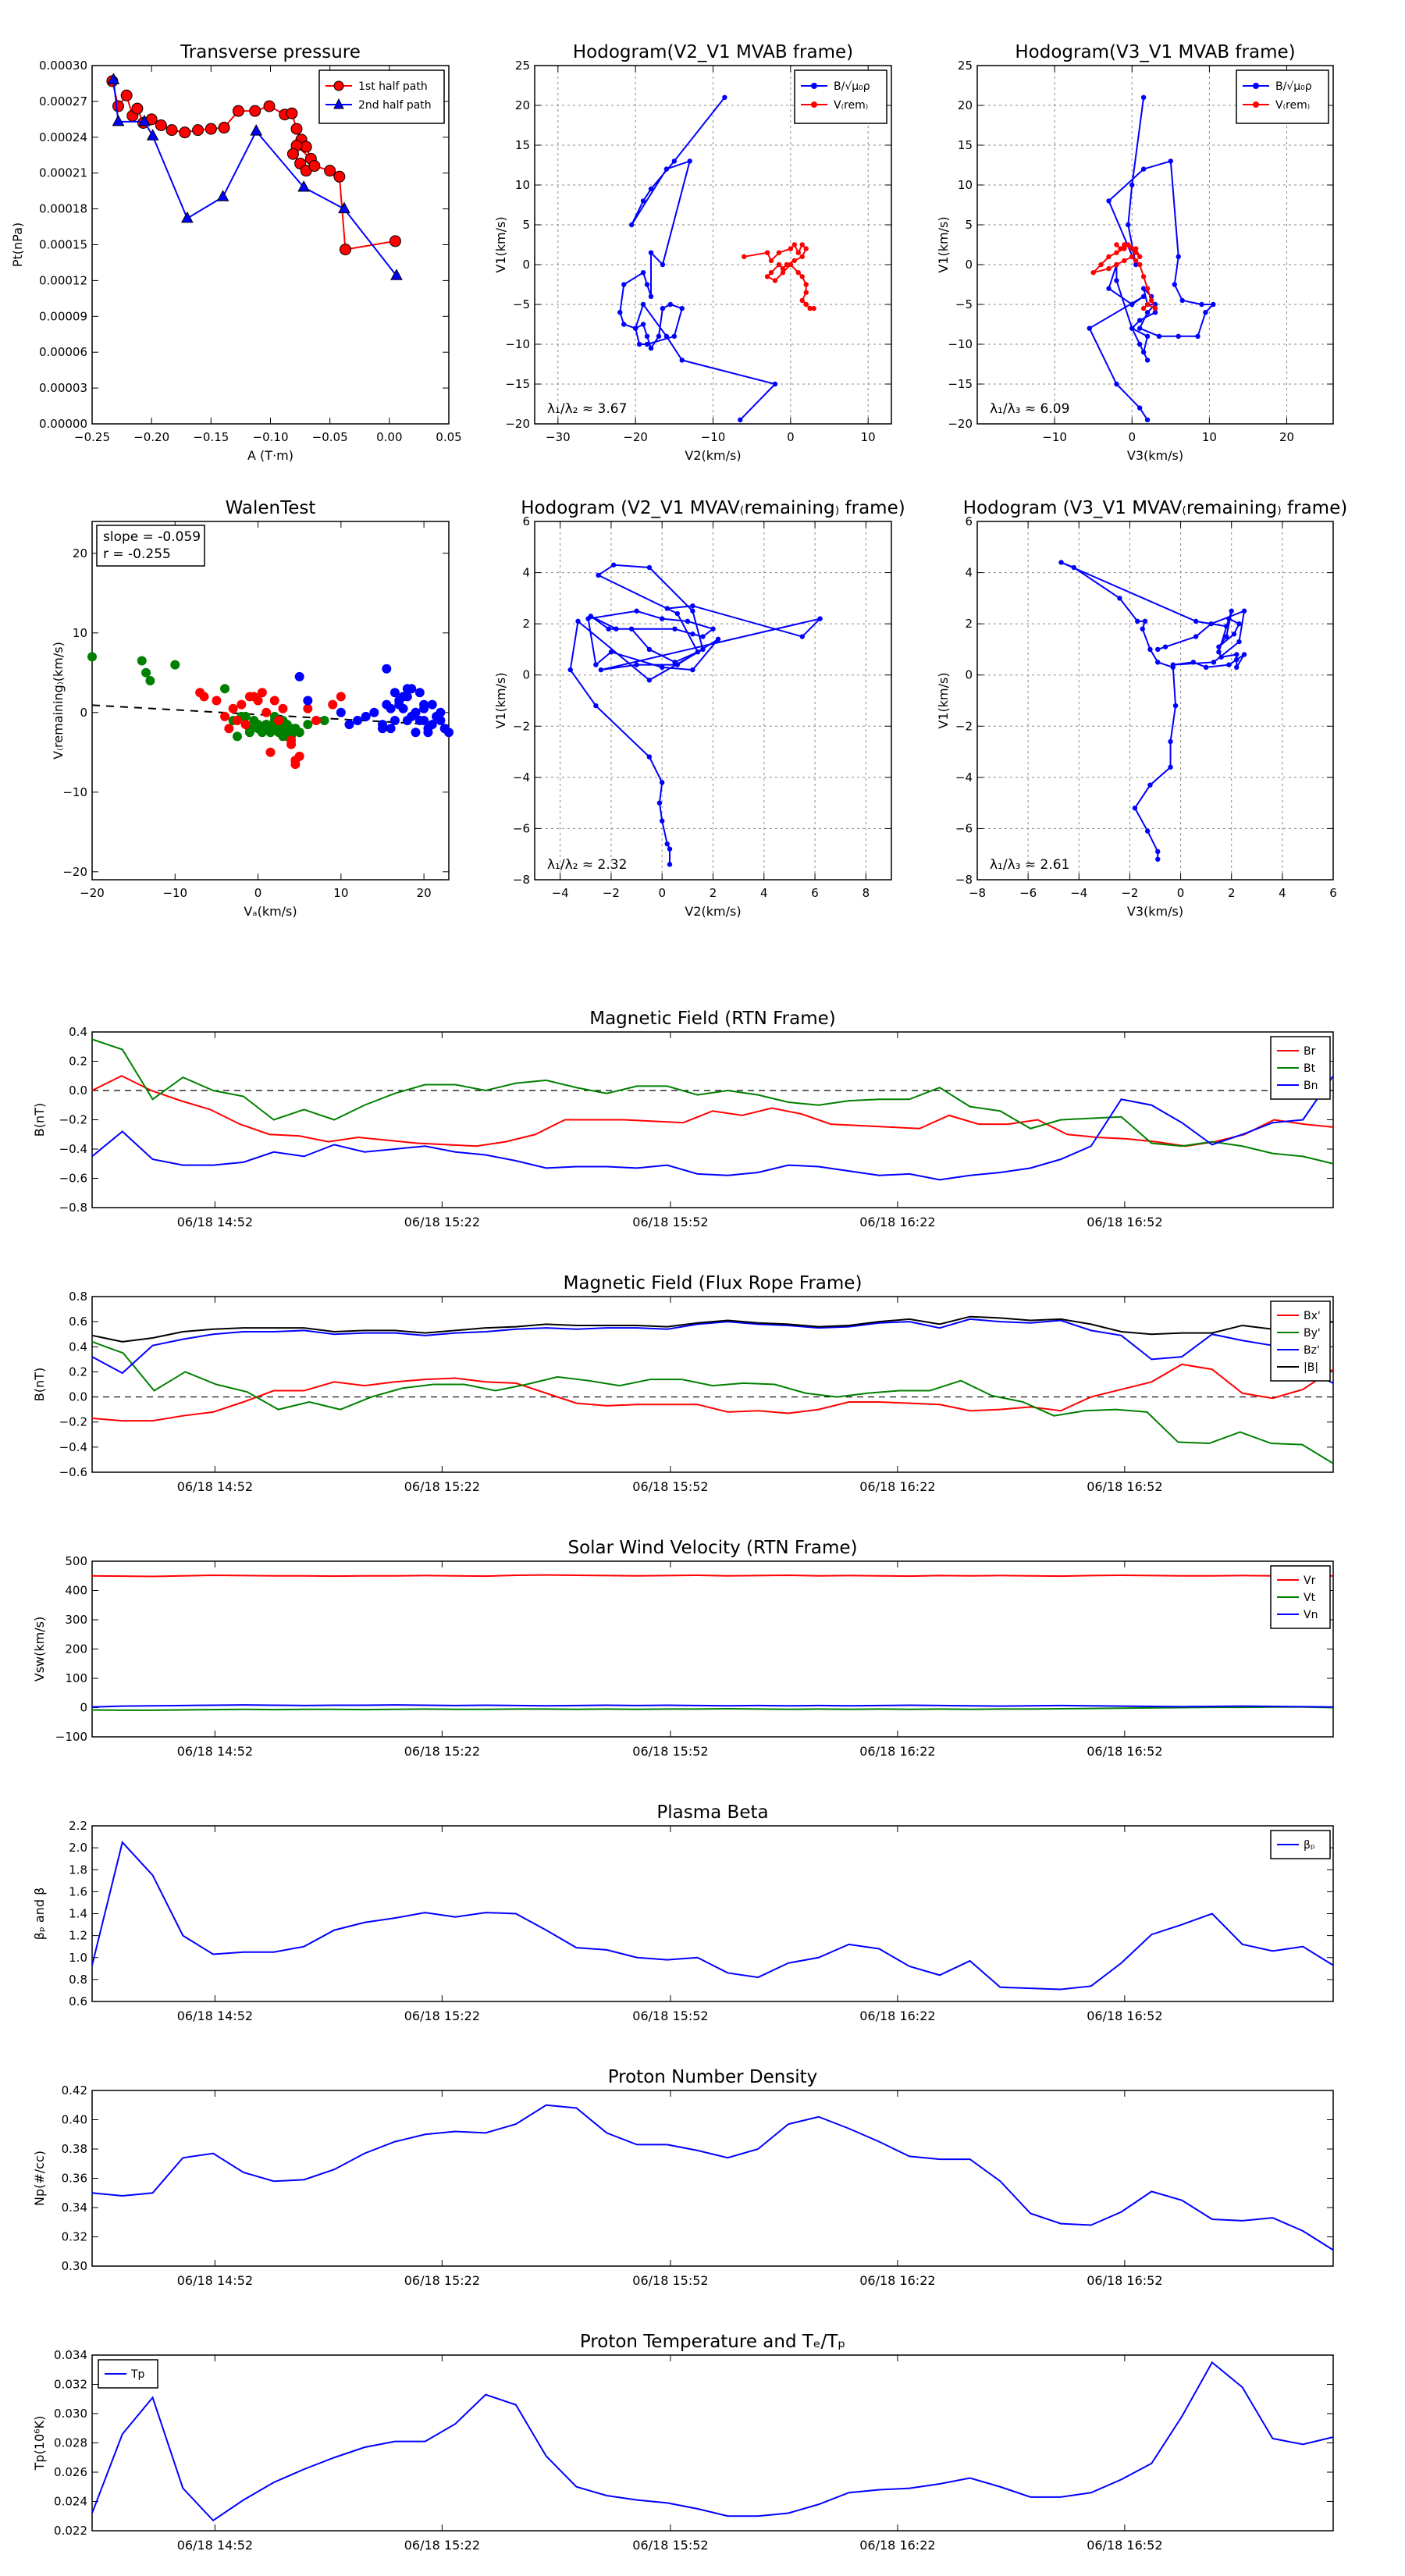 The image size is (1405, 2576). I want to click on x-tick-label: −30, so click(558, 437).